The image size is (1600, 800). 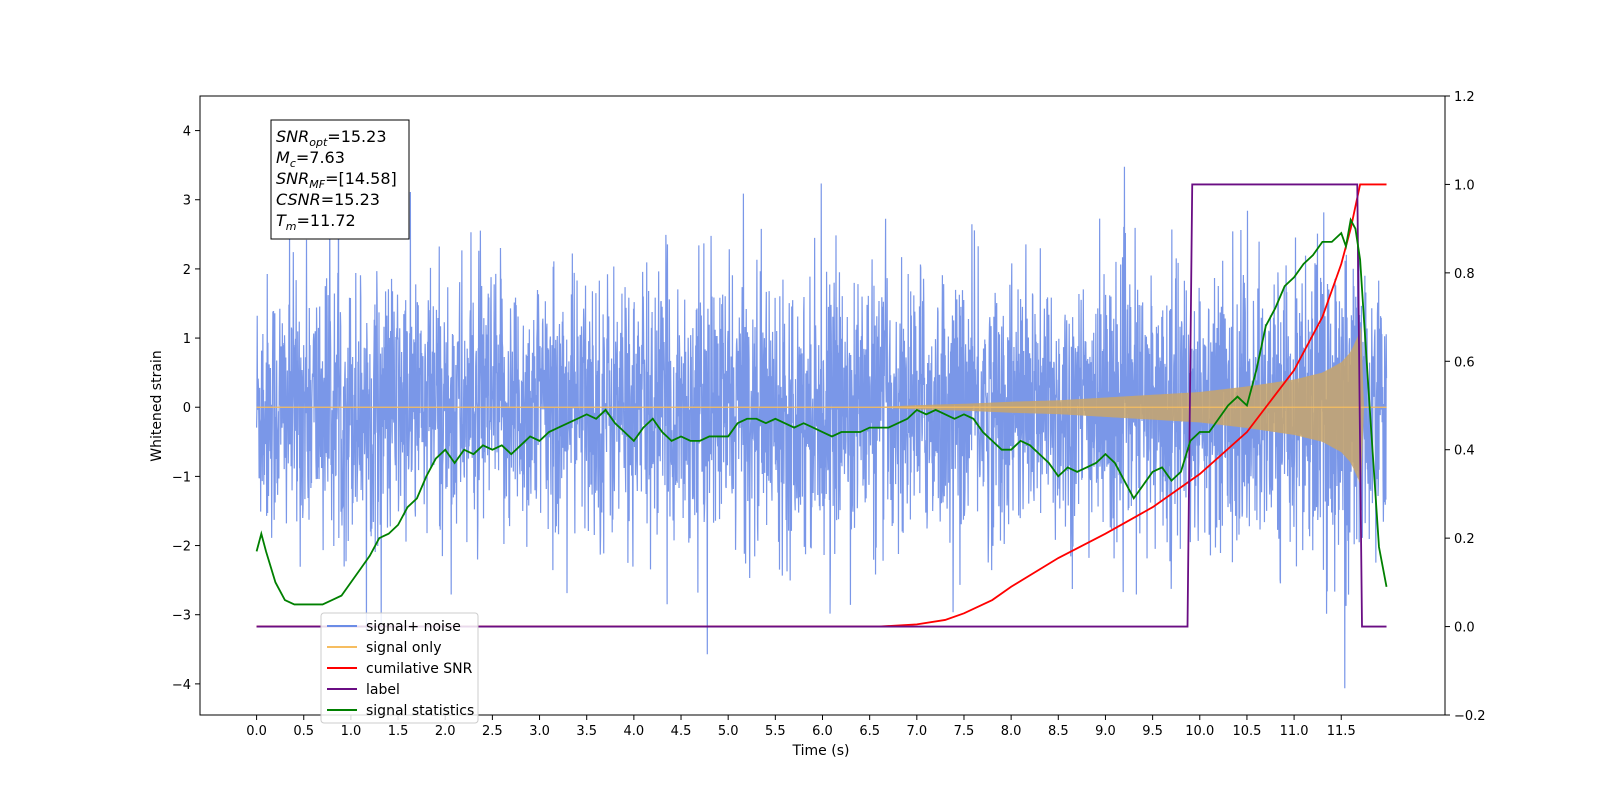 What do you see at coordinates (1464, 628) in the screenshot?
I see `y2-tick-label: 0.0` at bounding box center [1464, 628].